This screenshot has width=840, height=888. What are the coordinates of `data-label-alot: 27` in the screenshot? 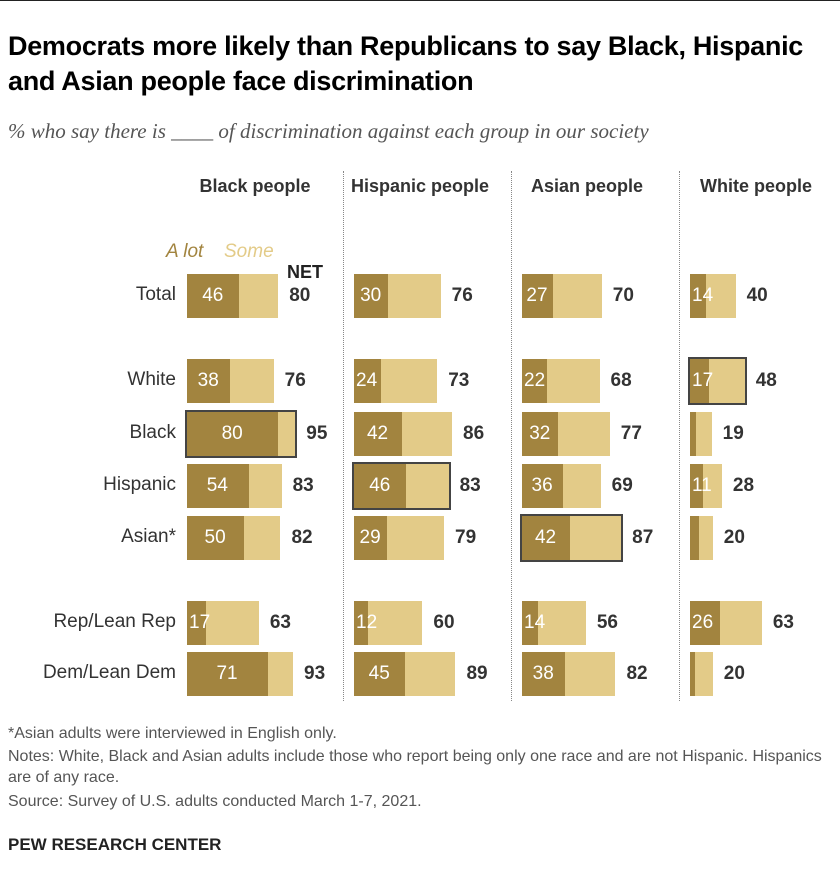 It's located at (537, 295).